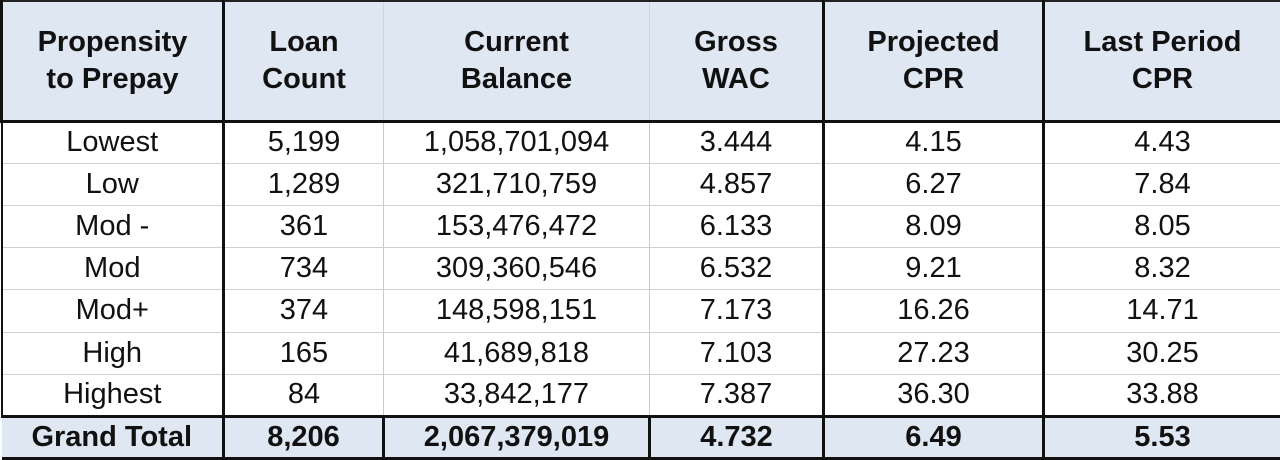 This screenshot has width=1280, height=460. What do you see at coordinates (516, 311) in the screenshot?
I see `cell-current-balance: 148,598,151` at bounding box center [516, 311].